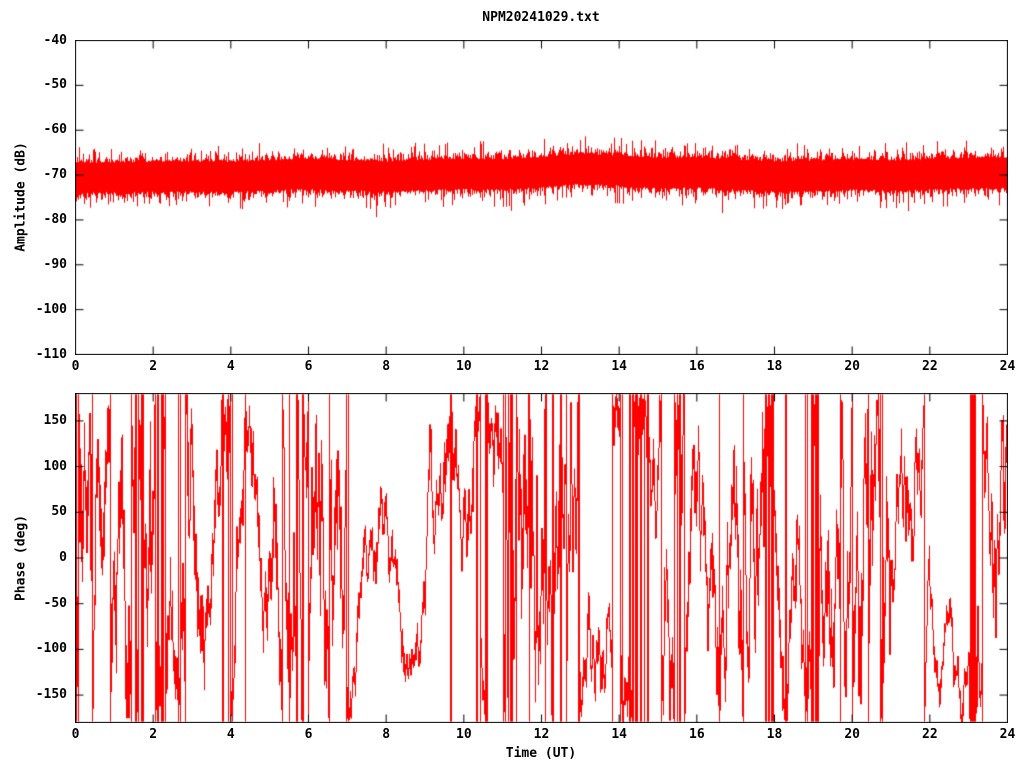 Image resolution: width=1024 pixels, height=768 pixels. What do you see at coordinates (541, 17) in the screenshot?
I see `chart-title: NPM20241029.txt` at bounding box center [541, 17].